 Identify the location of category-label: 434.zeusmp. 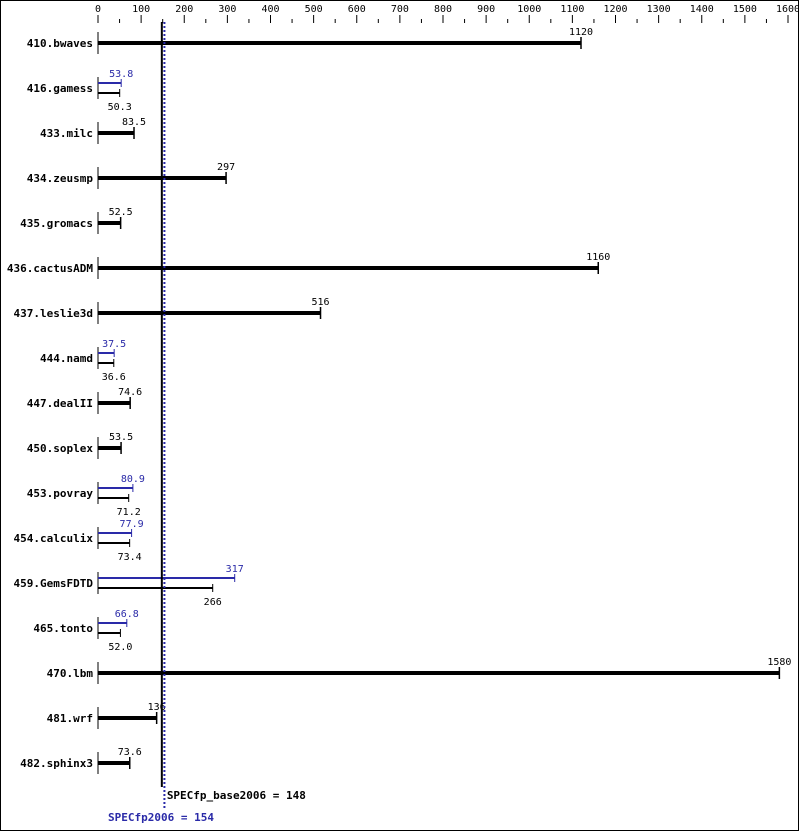
(60, 178).